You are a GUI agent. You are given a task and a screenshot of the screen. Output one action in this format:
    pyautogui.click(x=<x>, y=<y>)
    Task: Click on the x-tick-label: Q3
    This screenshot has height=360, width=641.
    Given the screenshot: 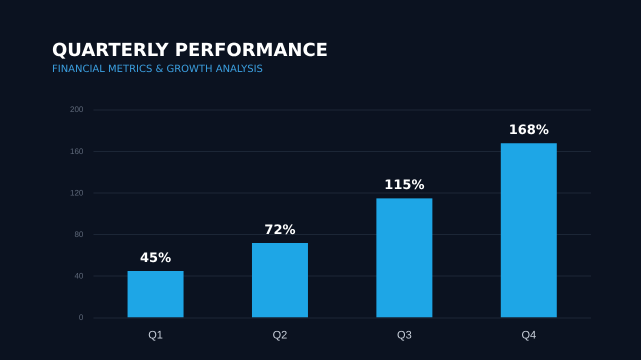 What is the action you would take?
    pyautogui.click(x=404, y=335)
    